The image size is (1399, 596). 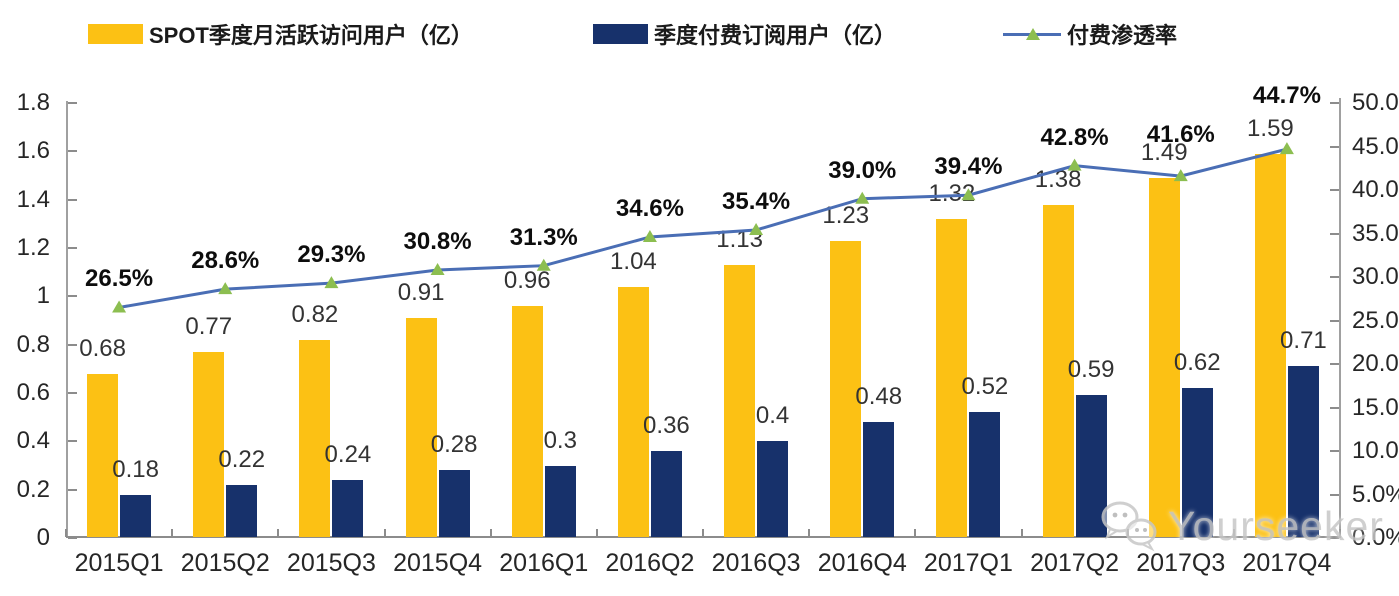 I want to click on right-axis-tick-label: 25.0%, so click(x=1375, y=320).